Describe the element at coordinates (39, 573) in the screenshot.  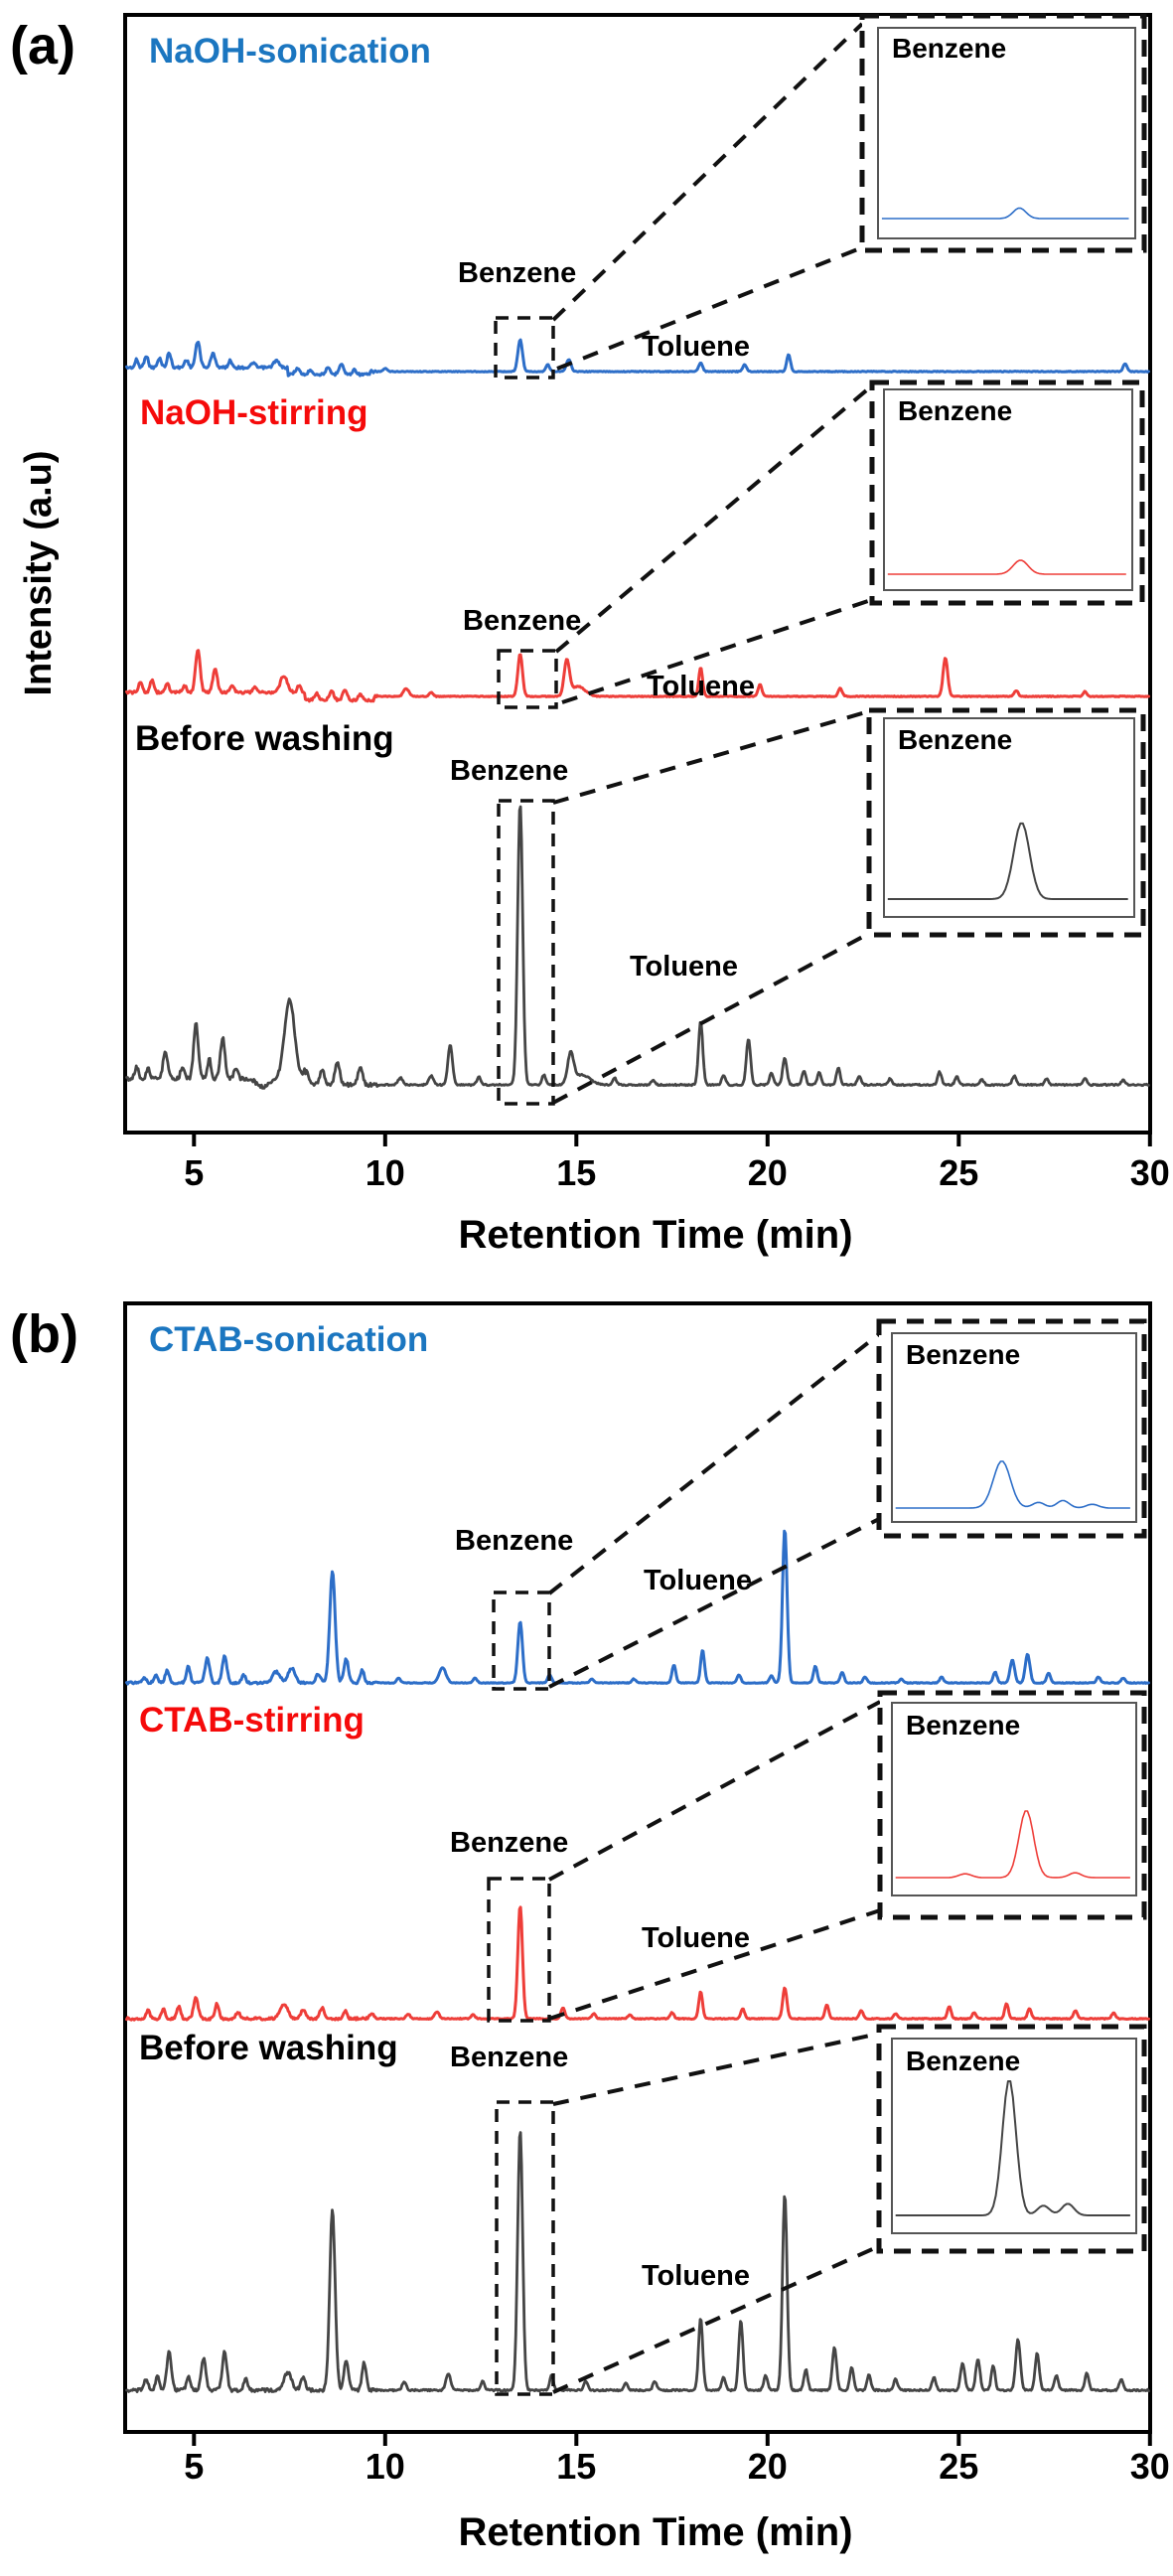
I see `y-axis-title: Intensity (a.u)` at that location.